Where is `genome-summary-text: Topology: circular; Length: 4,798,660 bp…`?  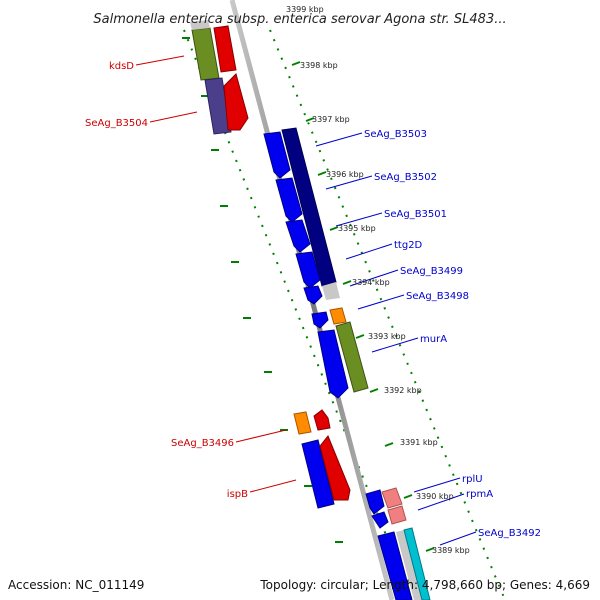
genome-summary-text: Topology: circular; Length: 4,798,660 bp… is located at coordinates (425, 585).